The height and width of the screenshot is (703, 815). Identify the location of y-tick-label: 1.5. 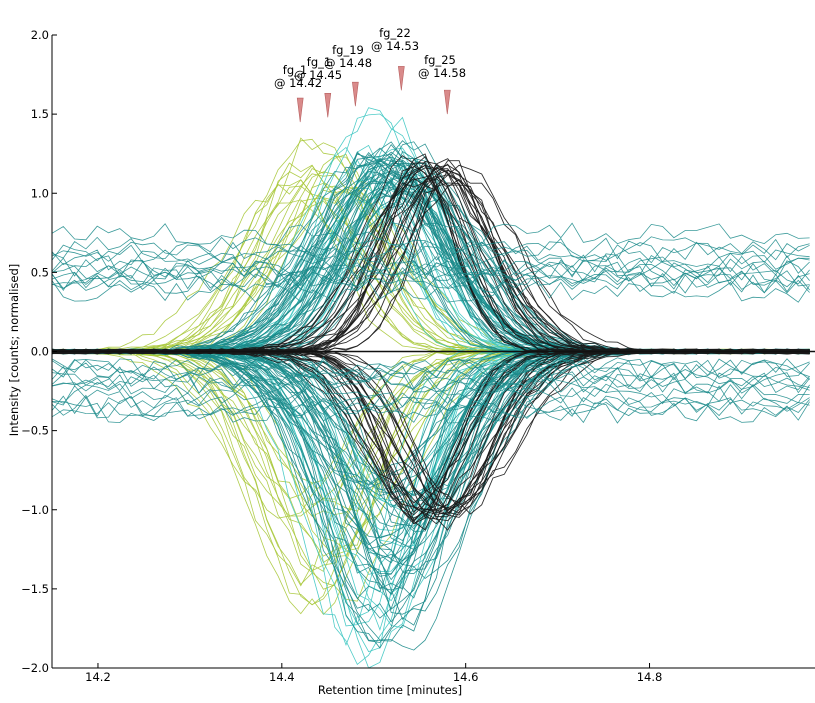
(40, 114).